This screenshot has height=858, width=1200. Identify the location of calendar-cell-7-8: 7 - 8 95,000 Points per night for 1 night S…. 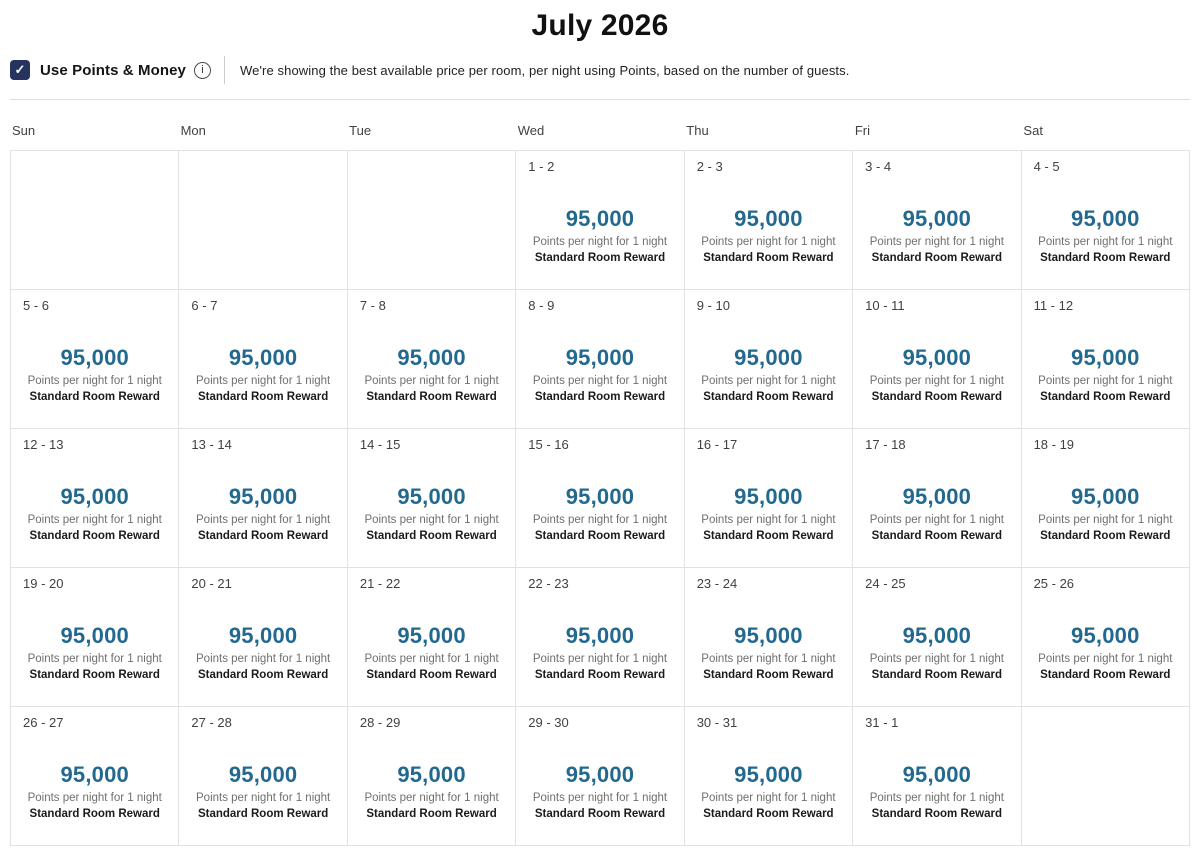
(432, 359).